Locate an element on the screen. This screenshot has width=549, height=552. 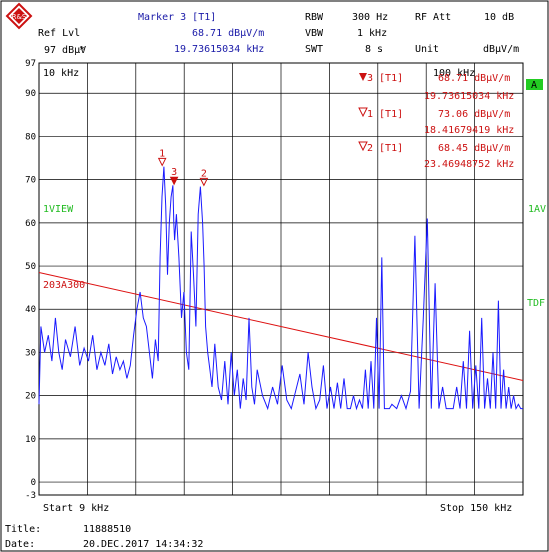
ref-lvl-label: Ref Lvl is located at coordinates (59, 33).